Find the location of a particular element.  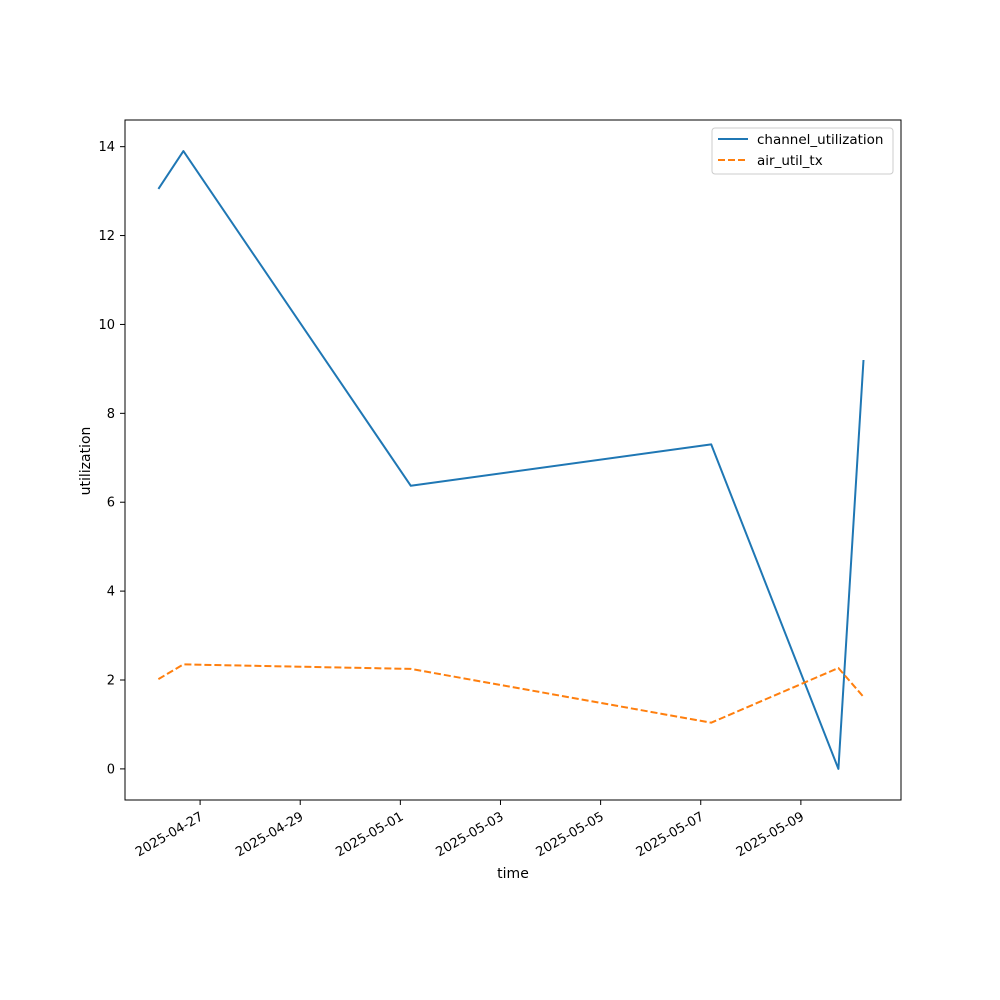

y-tick-label: 8 is located at coordinates (111, 414).